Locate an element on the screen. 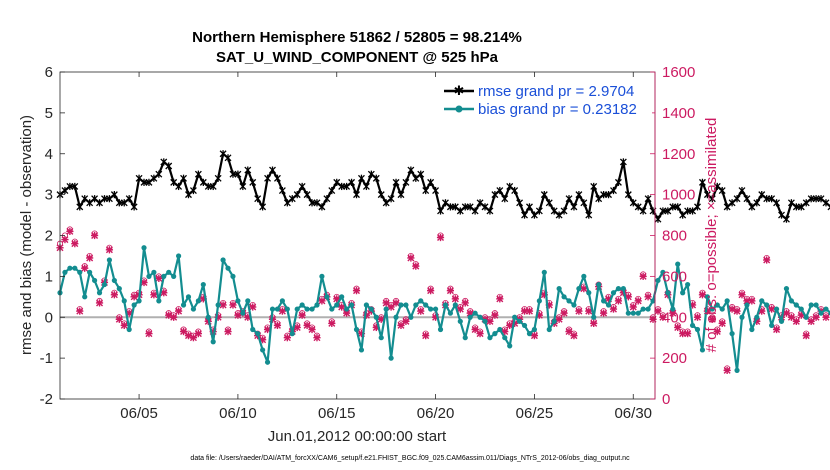 The height and width of the screenshot is (470, 830). x-axis-label: Jun.01,2012 00:00:00 start is located at coordinates (357, 436).